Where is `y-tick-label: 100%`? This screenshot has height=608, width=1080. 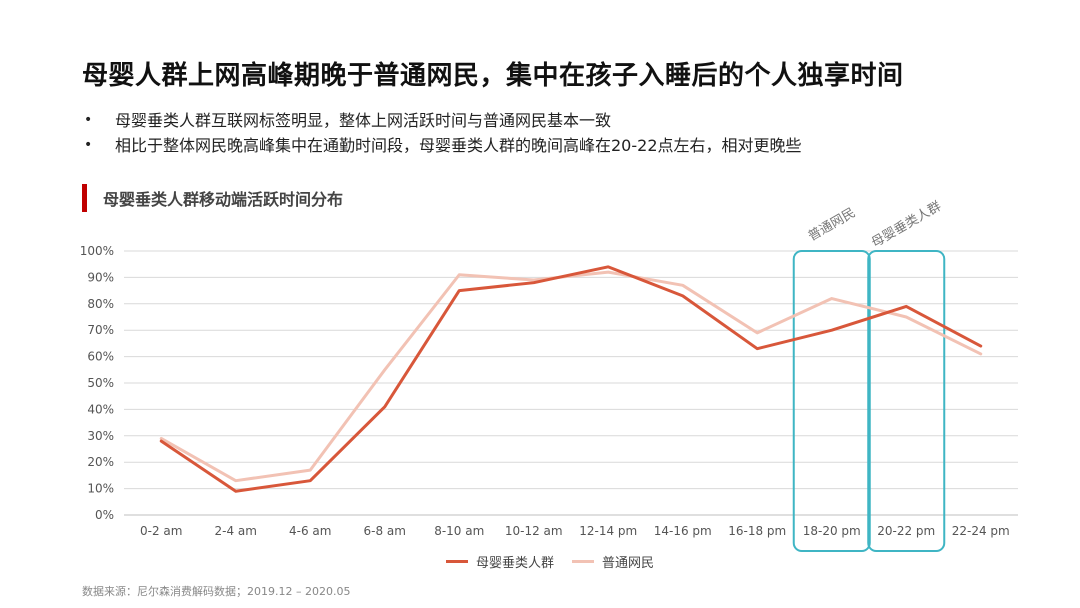 y-tick-label: 100% is located at coordinates (97, 251).